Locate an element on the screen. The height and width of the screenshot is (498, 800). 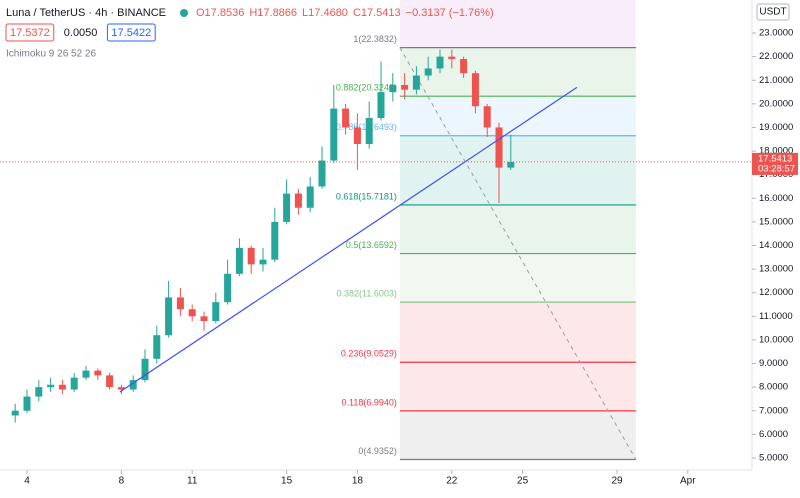
currency-label: USDT is located at coordinates (772, 12).